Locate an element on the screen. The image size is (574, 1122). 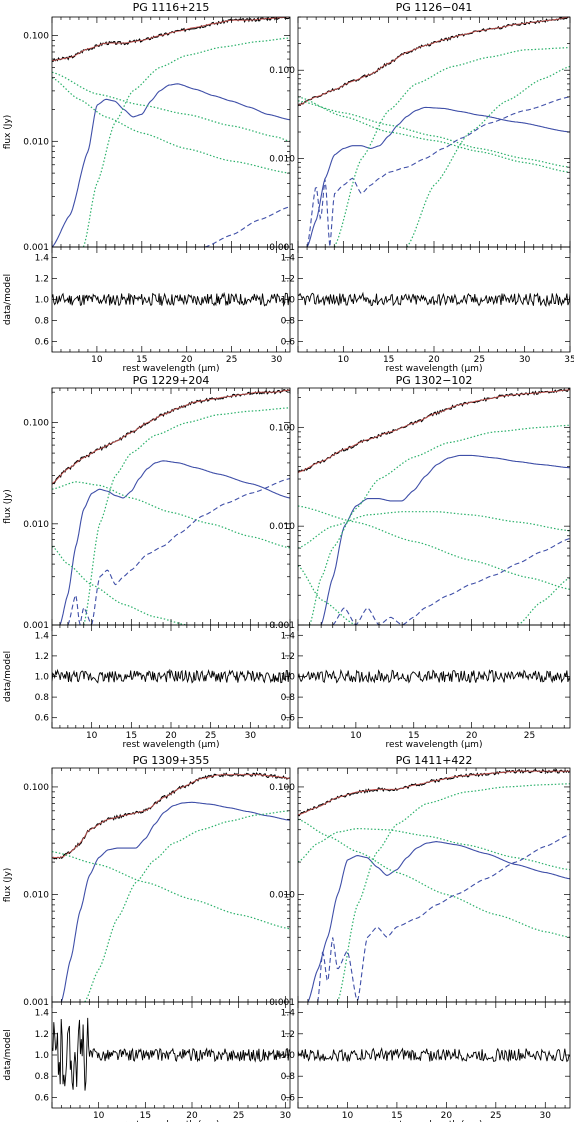
x-tick-label: 25 is located at coordinates (479, 360).